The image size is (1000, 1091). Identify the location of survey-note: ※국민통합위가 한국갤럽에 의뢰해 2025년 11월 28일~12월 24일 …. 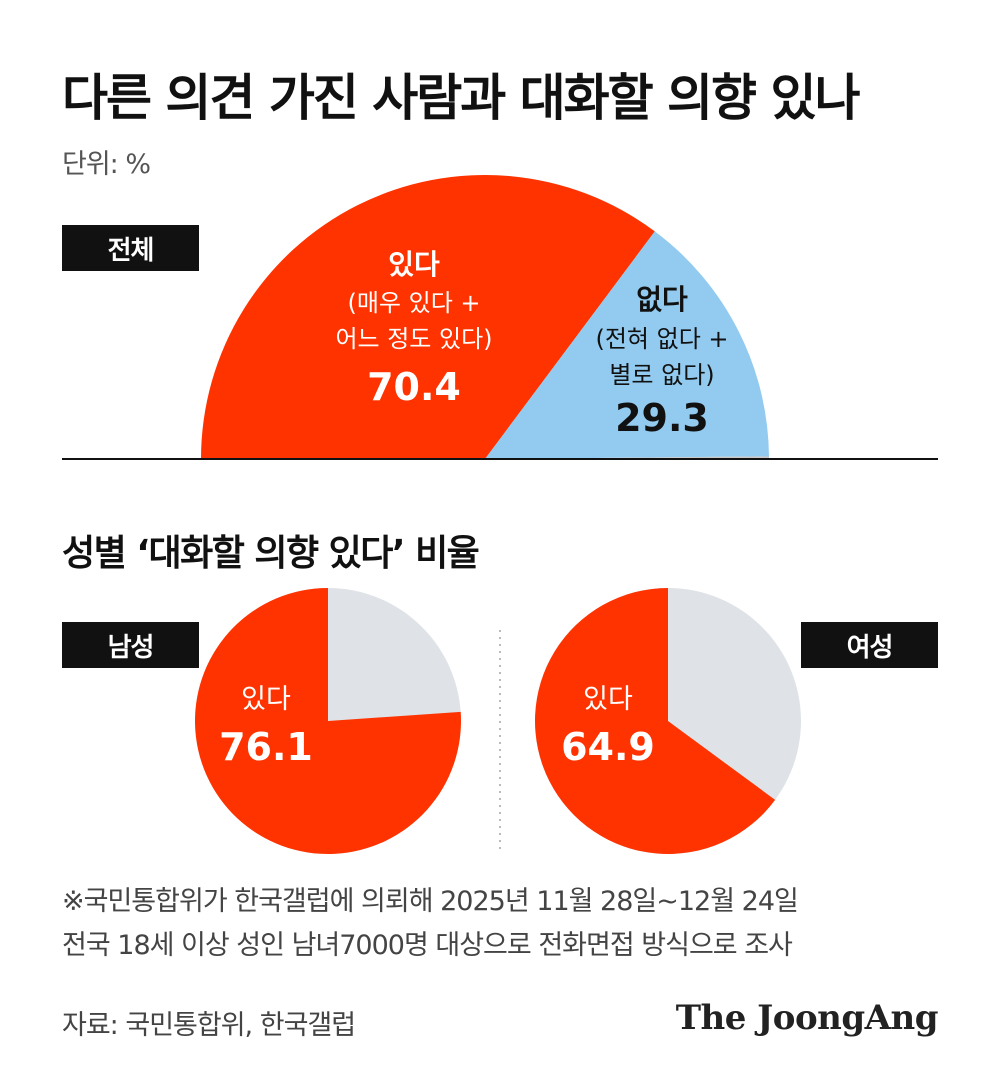
(430, 924).